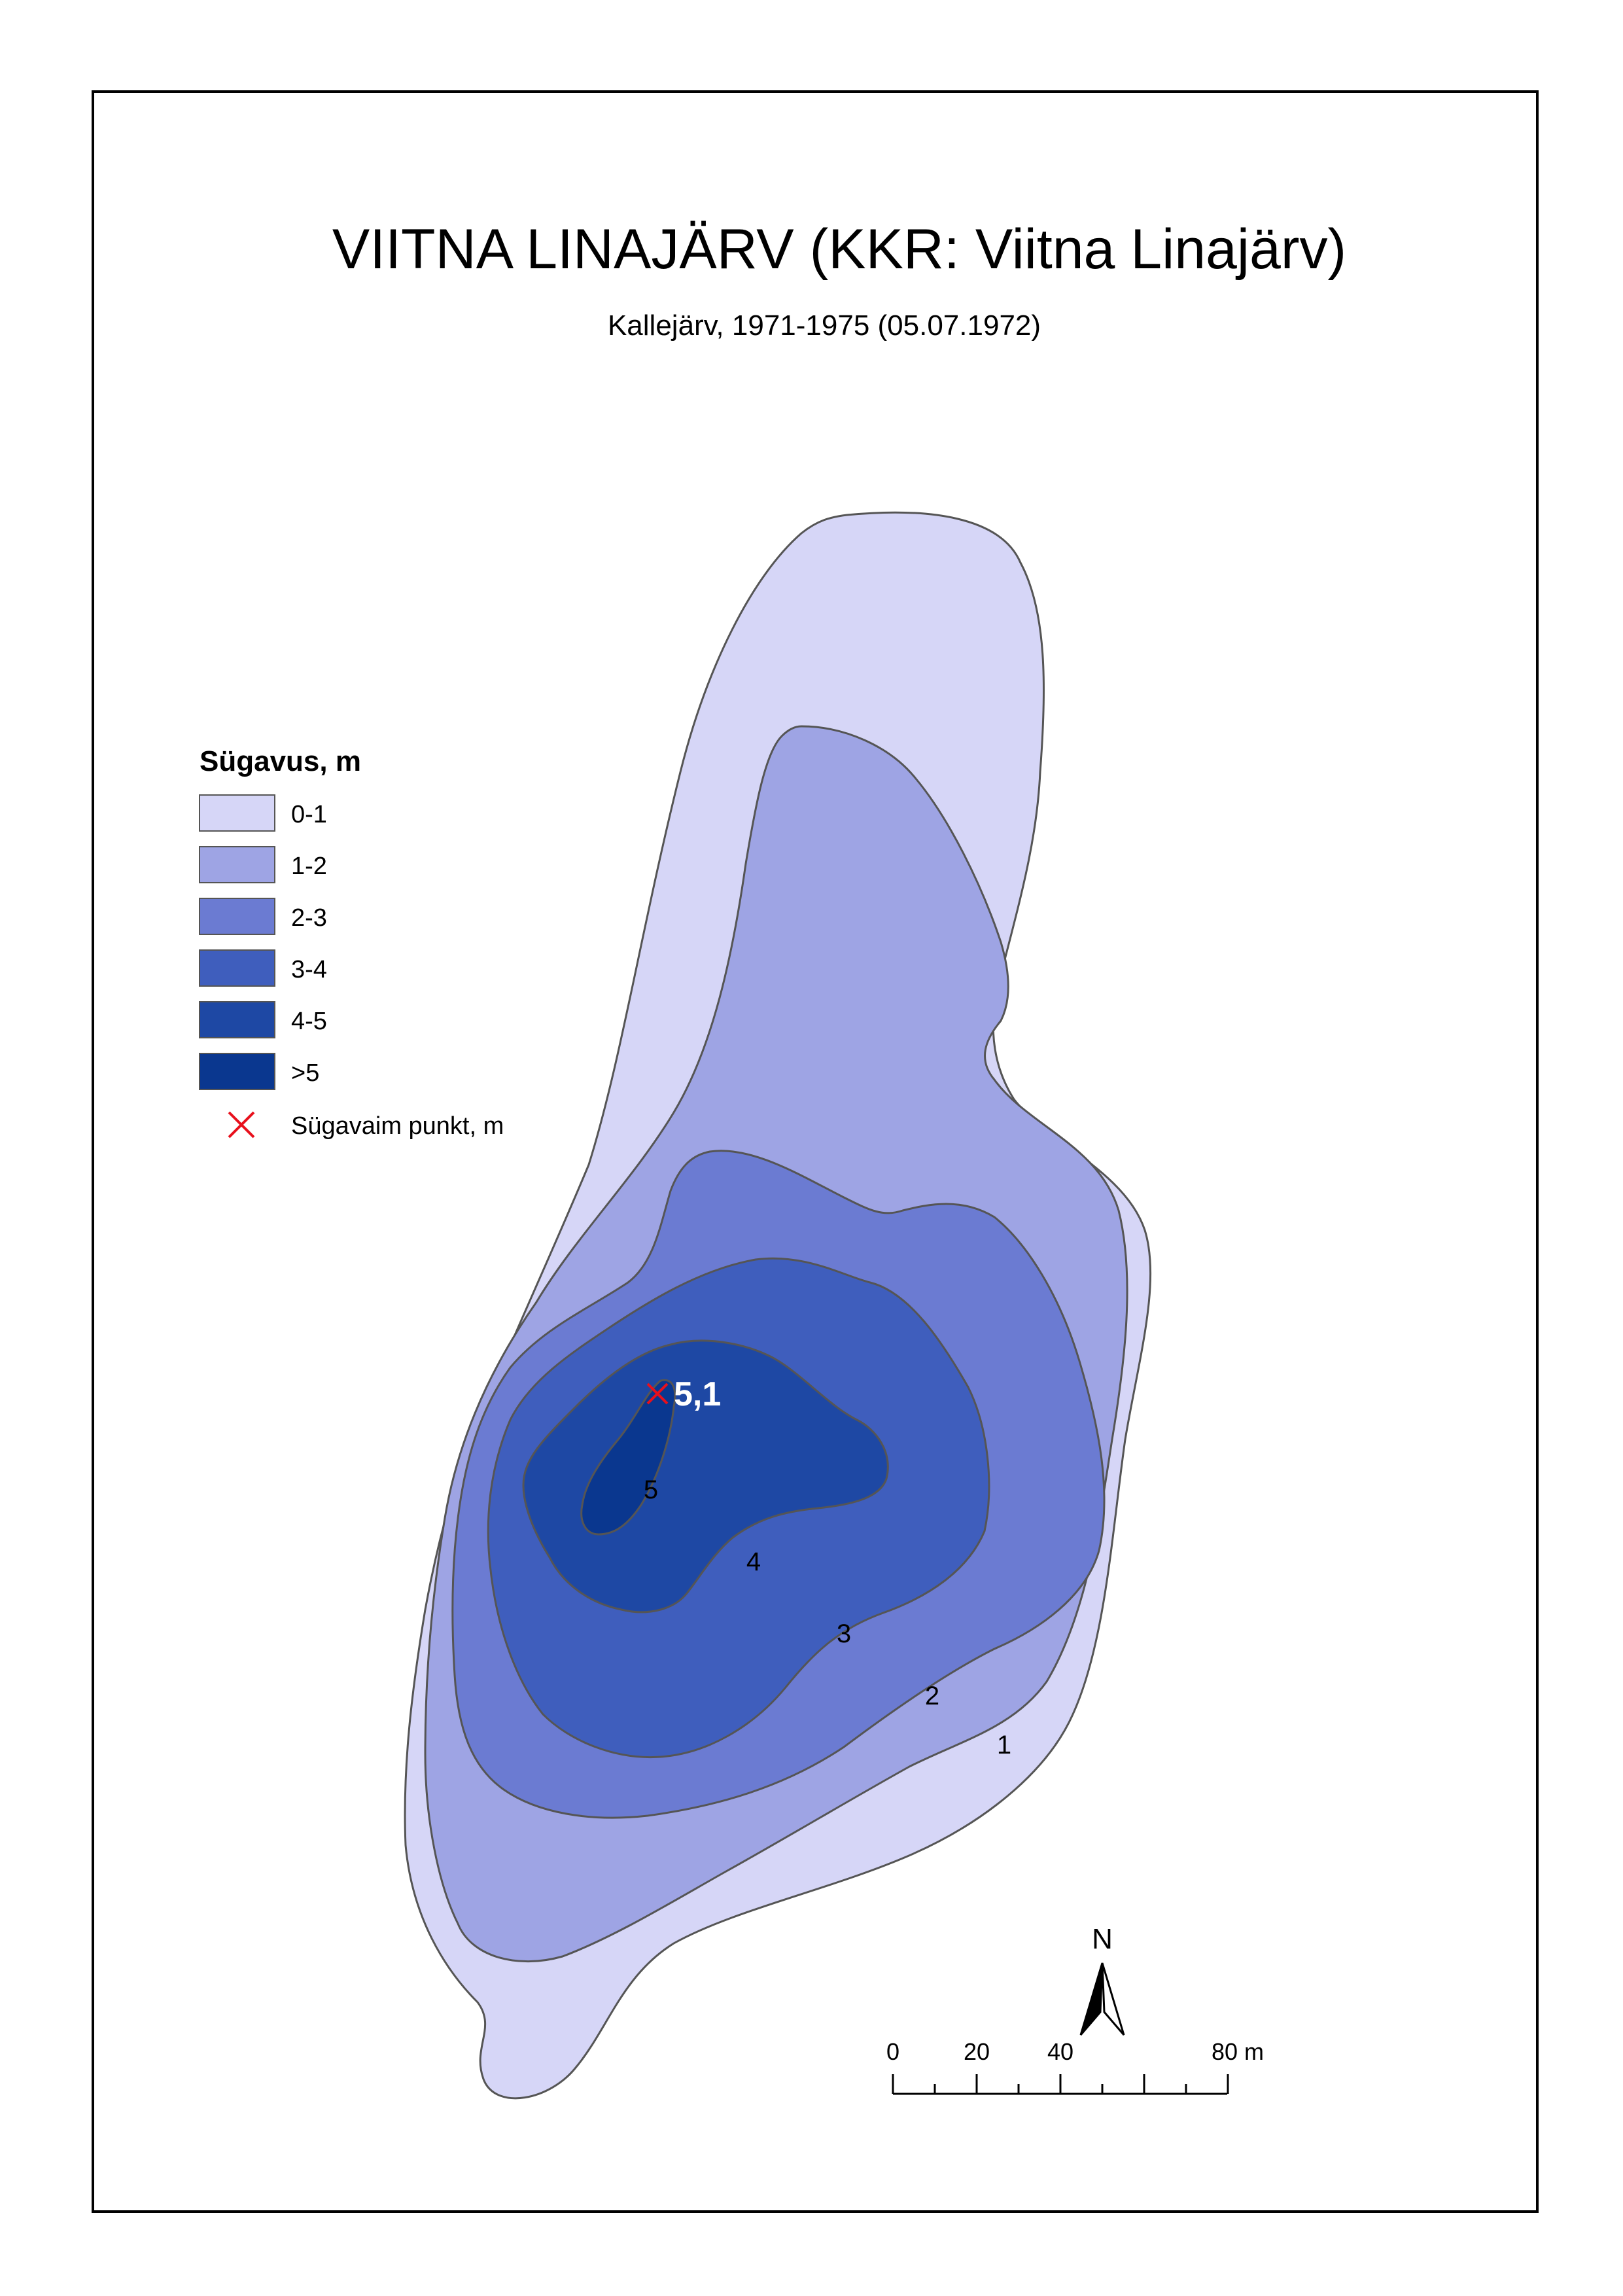 This screenshot has width=1623, height=2296. I want to click on north-arrow: N, so click(1102, 1979).